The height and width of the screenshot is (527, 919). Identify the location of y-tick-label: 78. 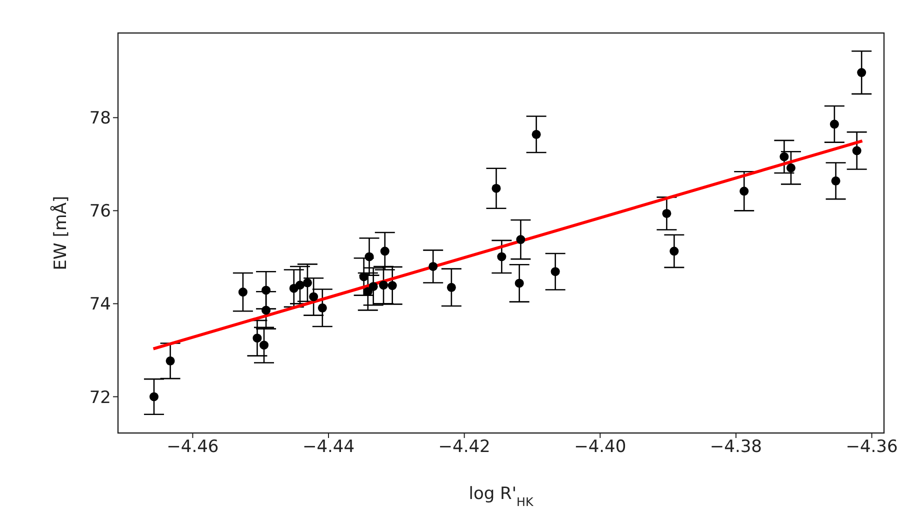
(100, 118).